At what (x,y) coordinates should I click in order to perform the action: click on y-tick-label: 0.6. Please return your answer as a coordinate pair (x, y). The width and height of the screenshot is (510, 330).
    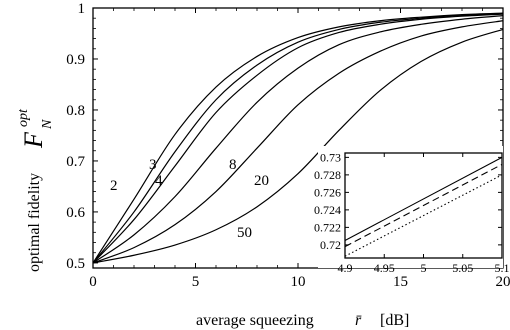
    Looking at the image, I should click on (75, 213).